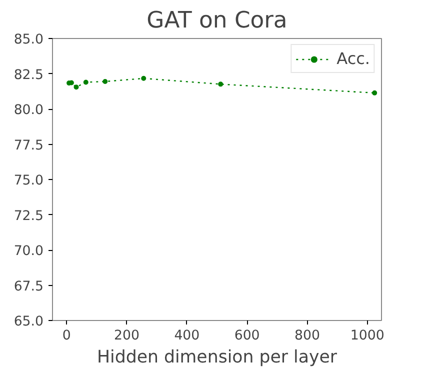  I want to click on x-axis-title: Hidden dimension per layer, so click(217, 358).